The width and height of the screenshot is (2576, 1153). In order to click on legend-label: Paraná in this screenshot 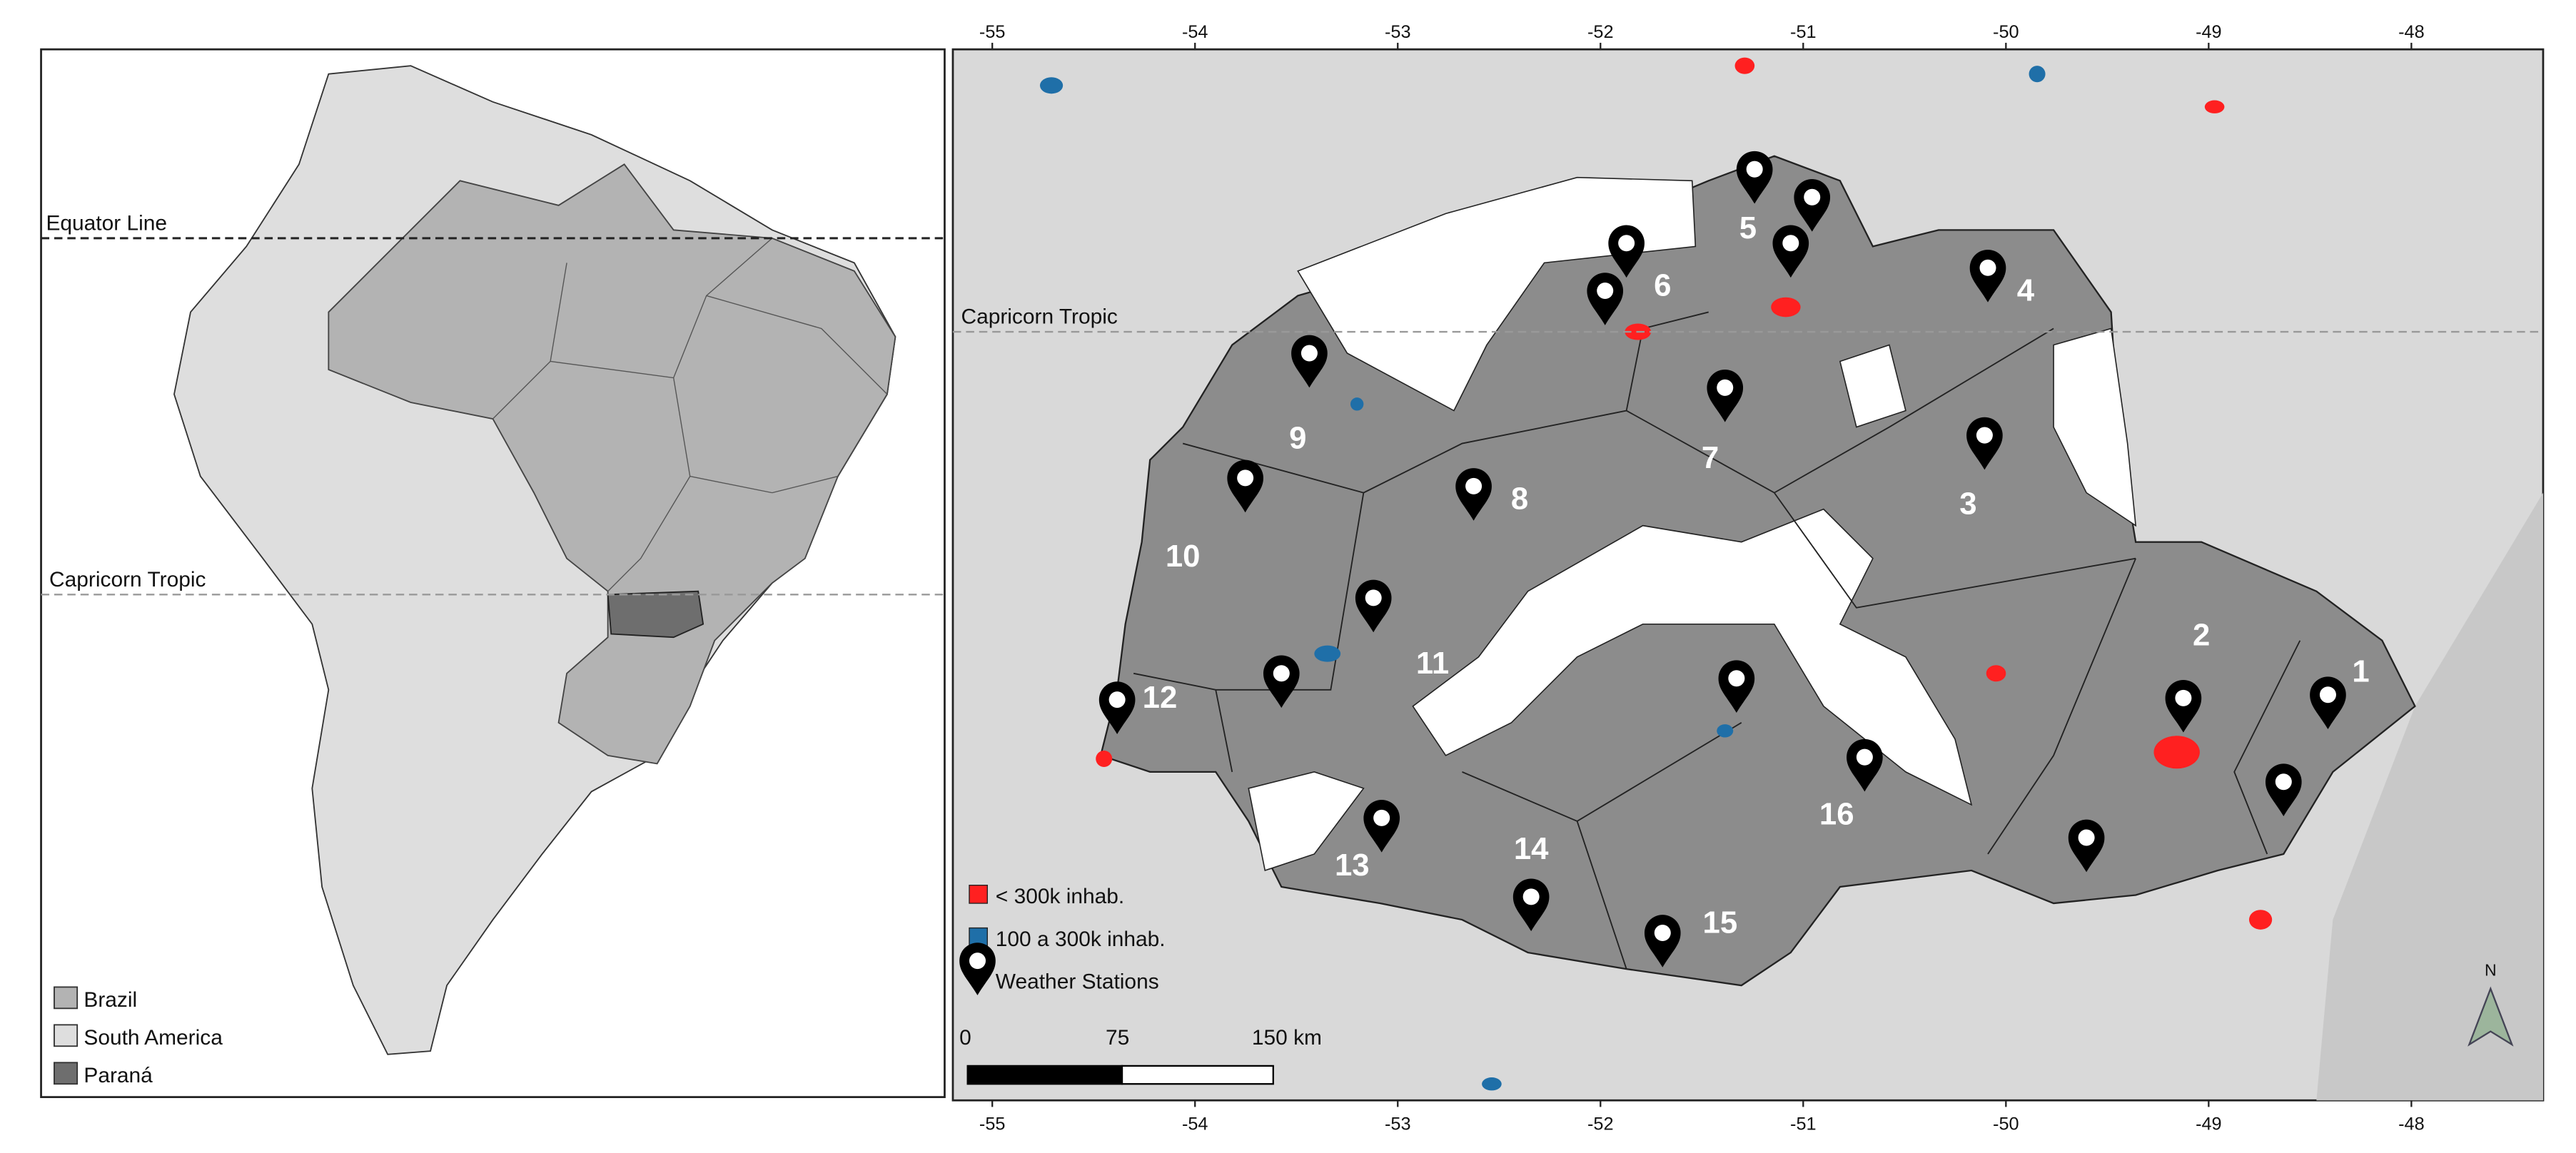, I will do `click(118, 1075)`.